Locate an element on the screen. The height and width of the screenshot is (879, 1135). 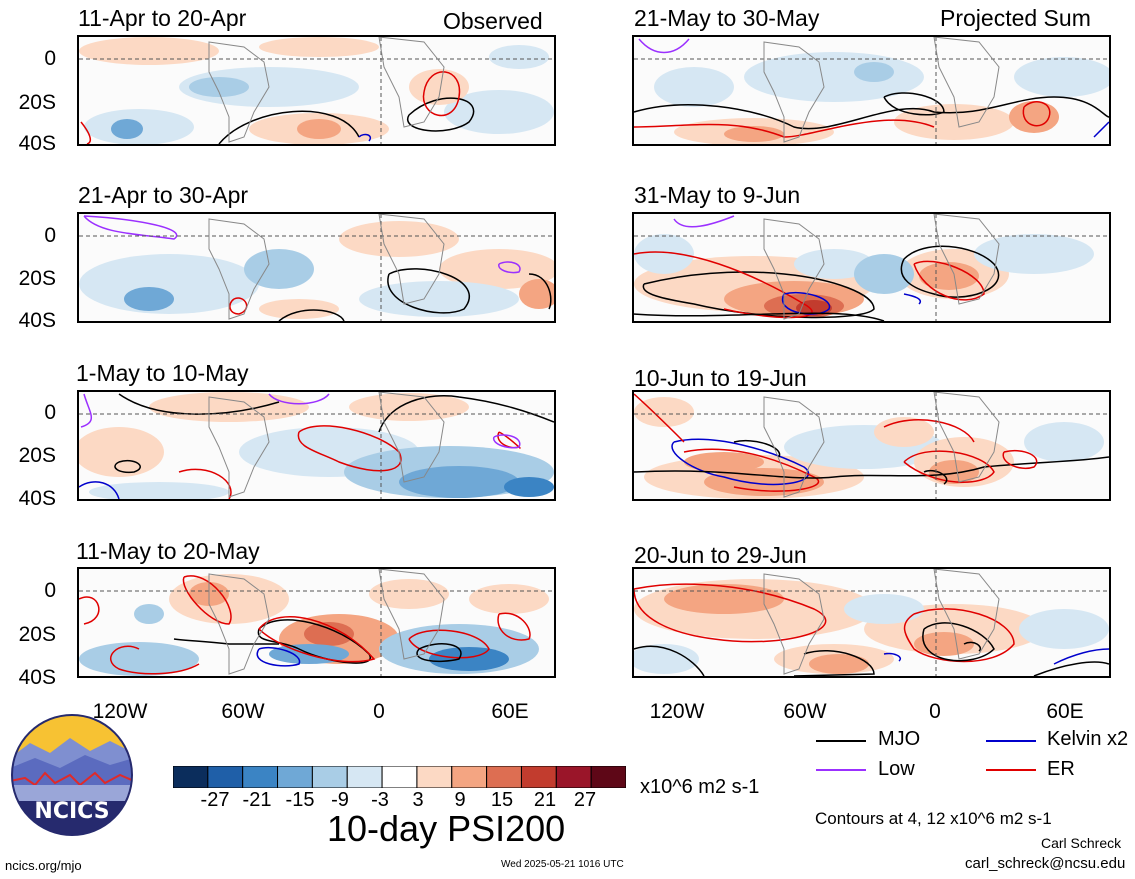
low-line-swatch is located at coordinates (841, 770).